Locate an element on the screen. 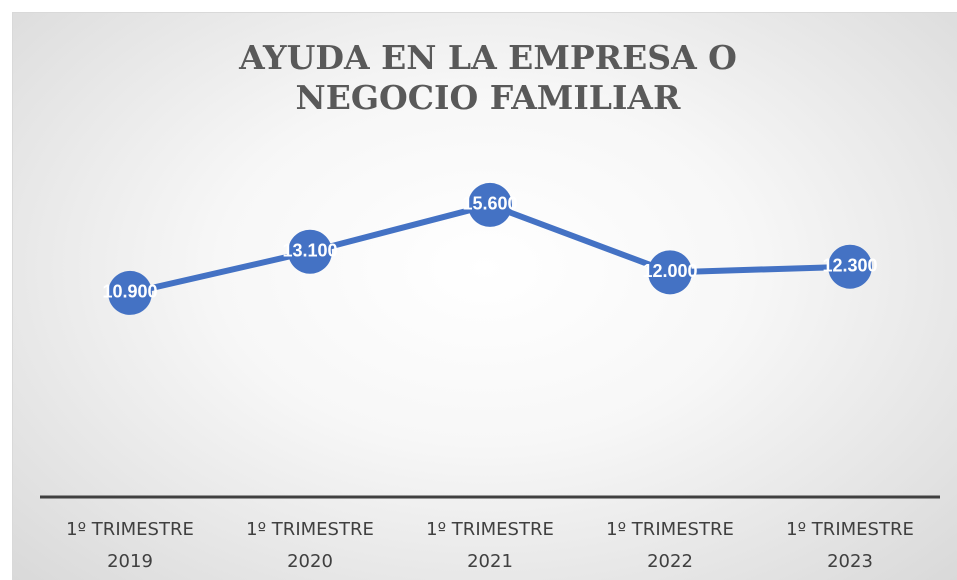 This screenshot has width=957, height=580. data-label: 15.600 is located at coordinates (489, 204).